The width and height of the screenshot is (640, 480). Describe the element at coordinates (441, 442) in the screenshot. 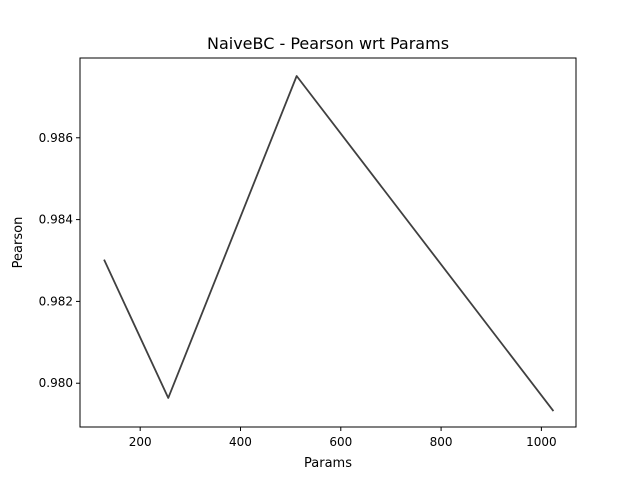

I see `x-tick-label: 800` at that location.